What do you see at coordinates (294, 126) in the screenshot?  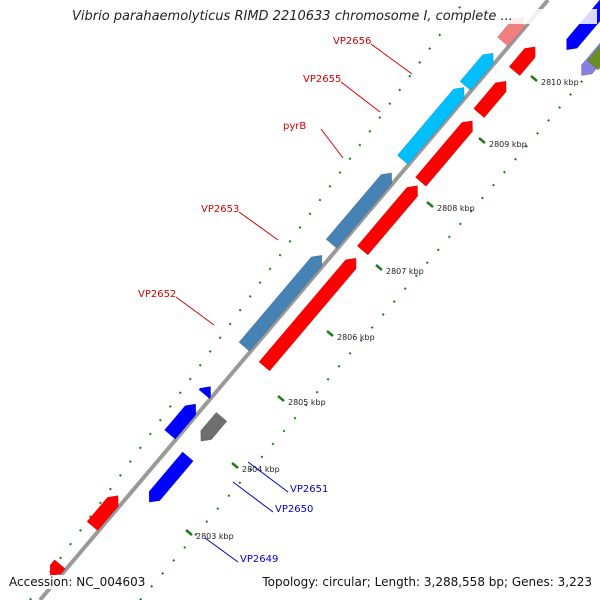 I see `gene-label-pyrb: pyrB` at bounding box center [294, 126].